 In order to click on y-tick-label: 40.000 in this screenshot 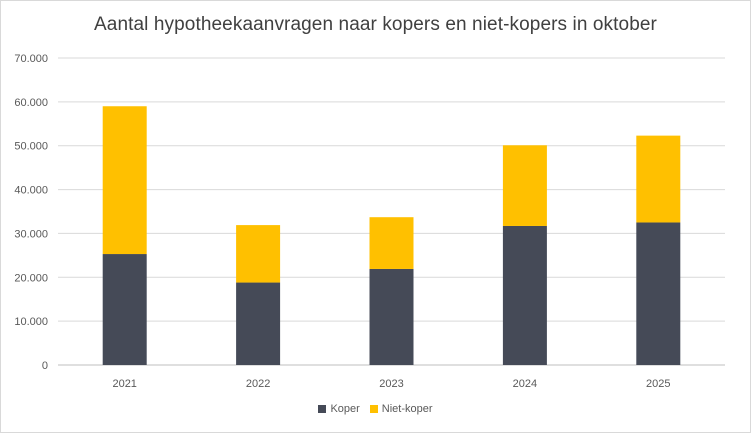, I will do `click(31, 191)`.